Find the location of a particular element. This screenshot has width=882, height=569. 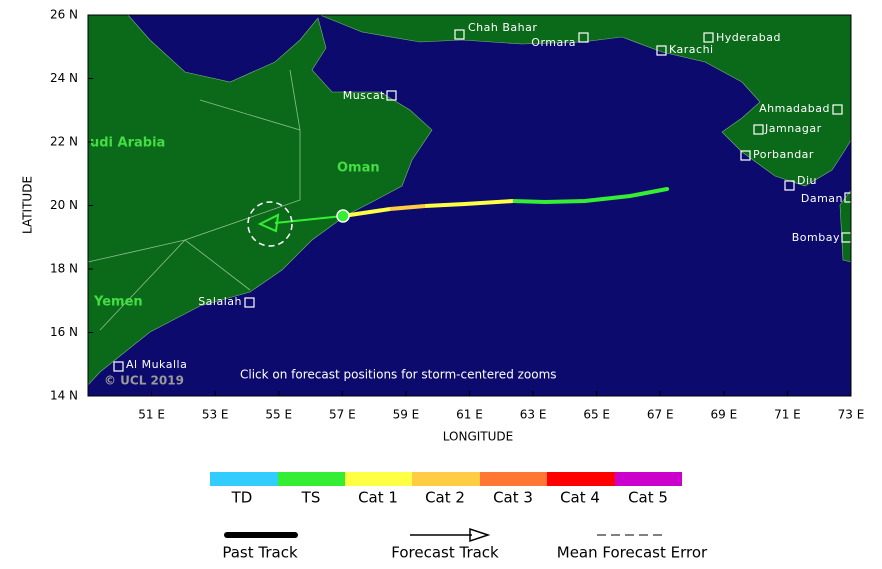

credit: © UCL 2019 is located at coordinates (144, 381).